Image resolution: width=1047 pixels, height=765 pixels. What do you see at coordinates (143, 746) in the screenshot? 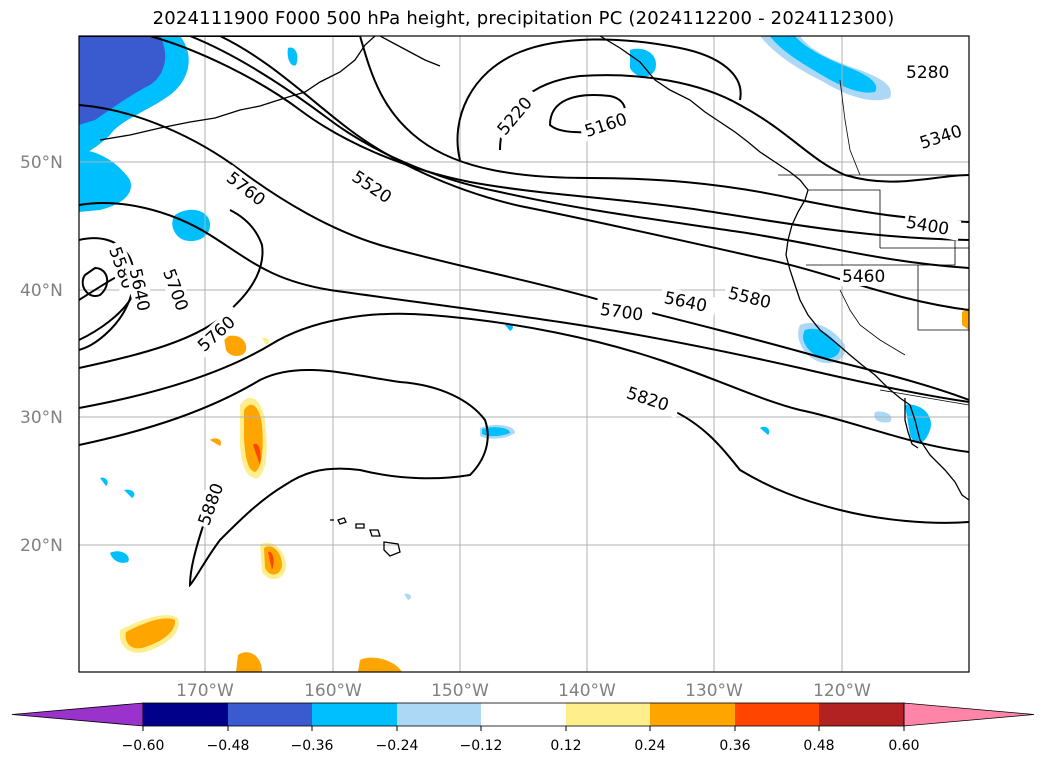
I see `colorbar-tick-label: −0.60` at bounding box center [143, 746].